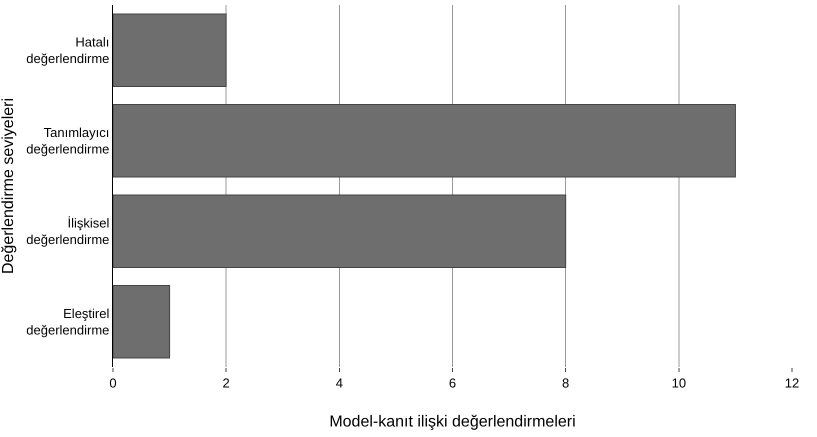  I want to click on y-tick-label: Hatalı değerlendirme, so click(68, 50).